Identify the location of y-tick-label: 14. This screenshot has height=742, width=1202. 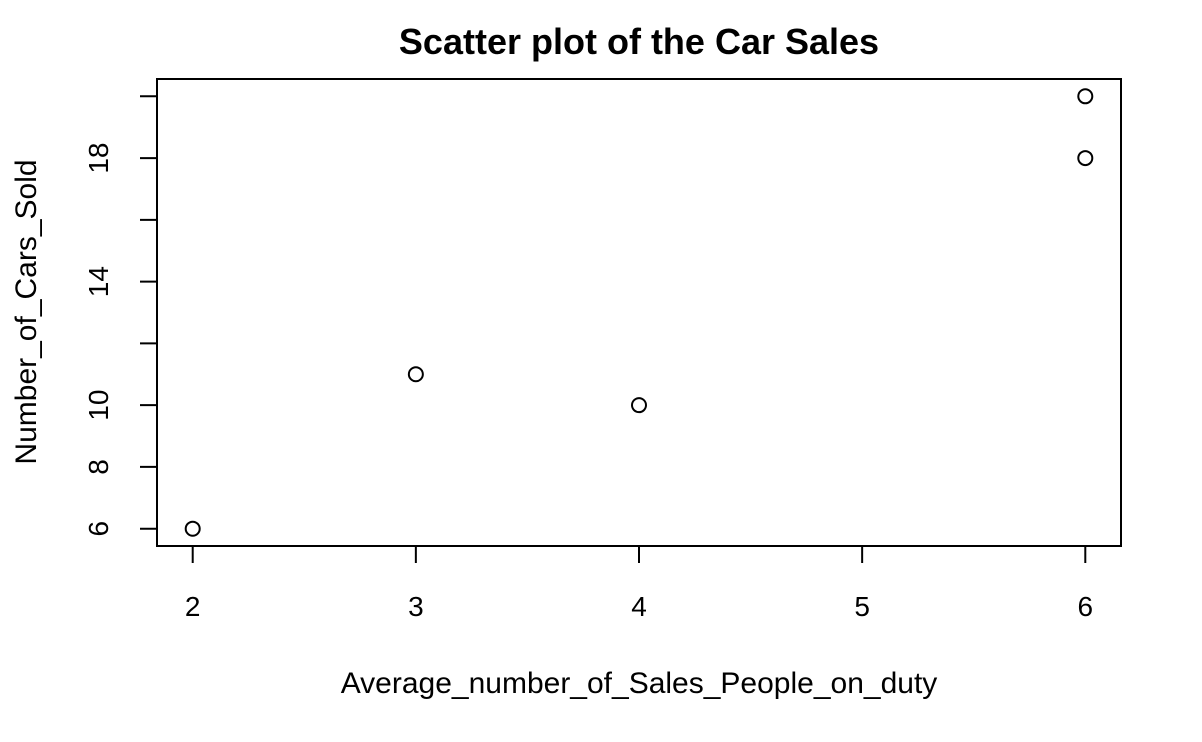
(98, 281).